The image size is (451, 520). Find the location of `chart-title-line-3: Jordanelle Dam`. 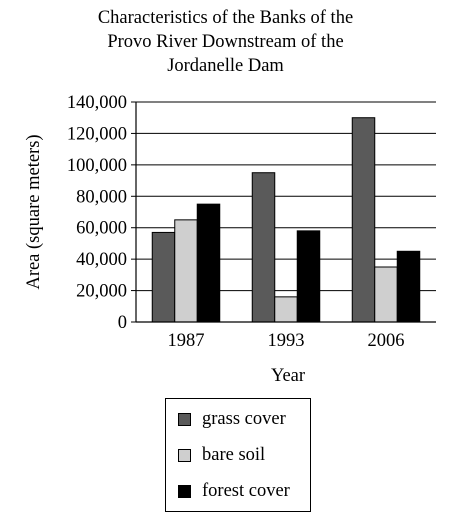

chart-title-line-3: Jordanelle Dam is located at coordinates (225, 66).